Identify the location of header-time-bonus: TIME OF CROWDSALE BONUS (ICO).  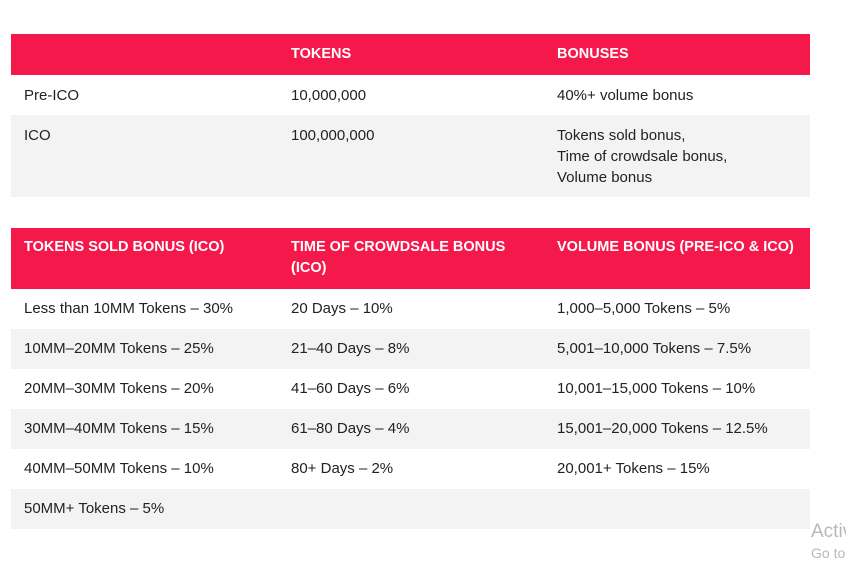
(411, 258).